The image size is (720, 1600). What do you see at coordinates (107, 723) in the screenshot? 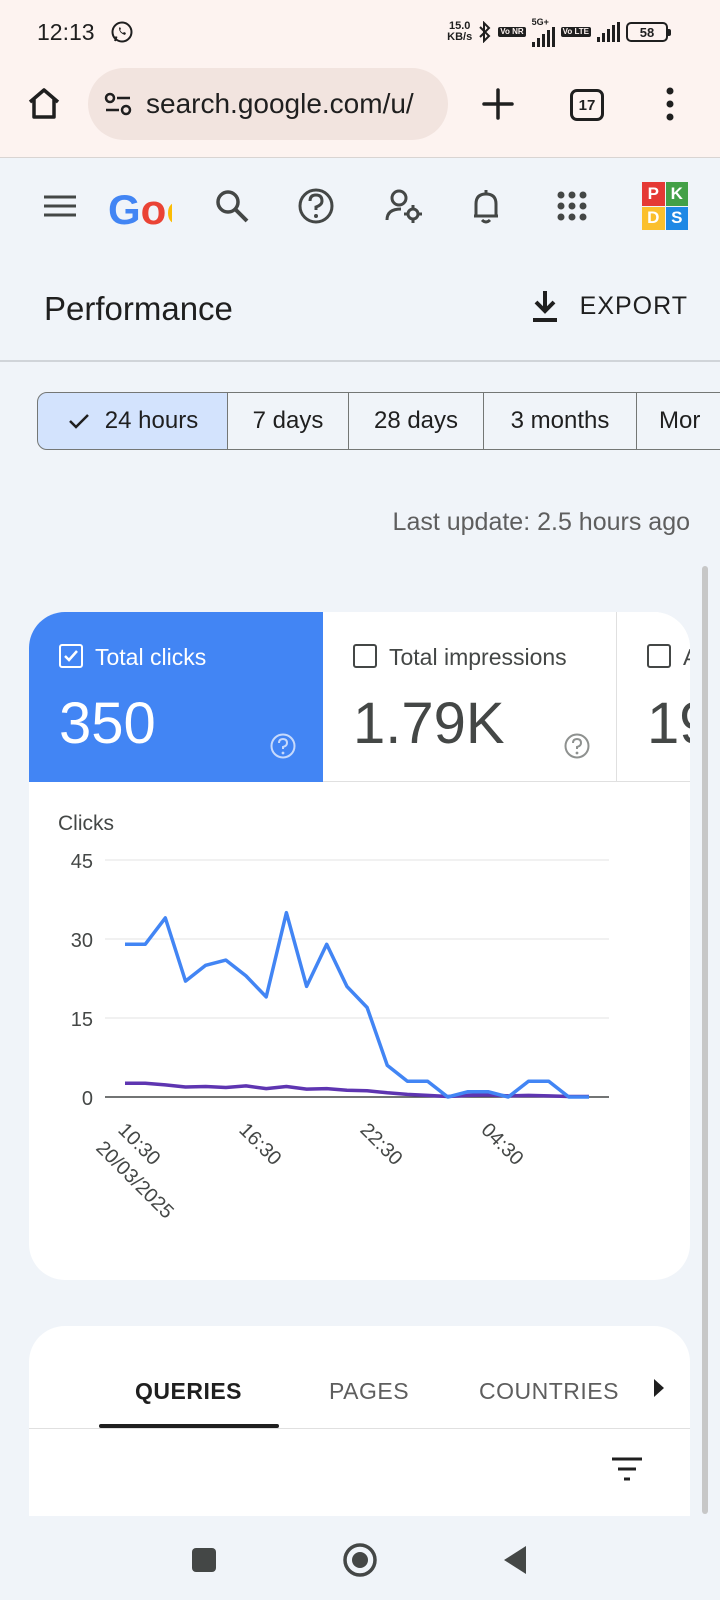
I see `metric-value: 350` at bounding box center [107, 723].